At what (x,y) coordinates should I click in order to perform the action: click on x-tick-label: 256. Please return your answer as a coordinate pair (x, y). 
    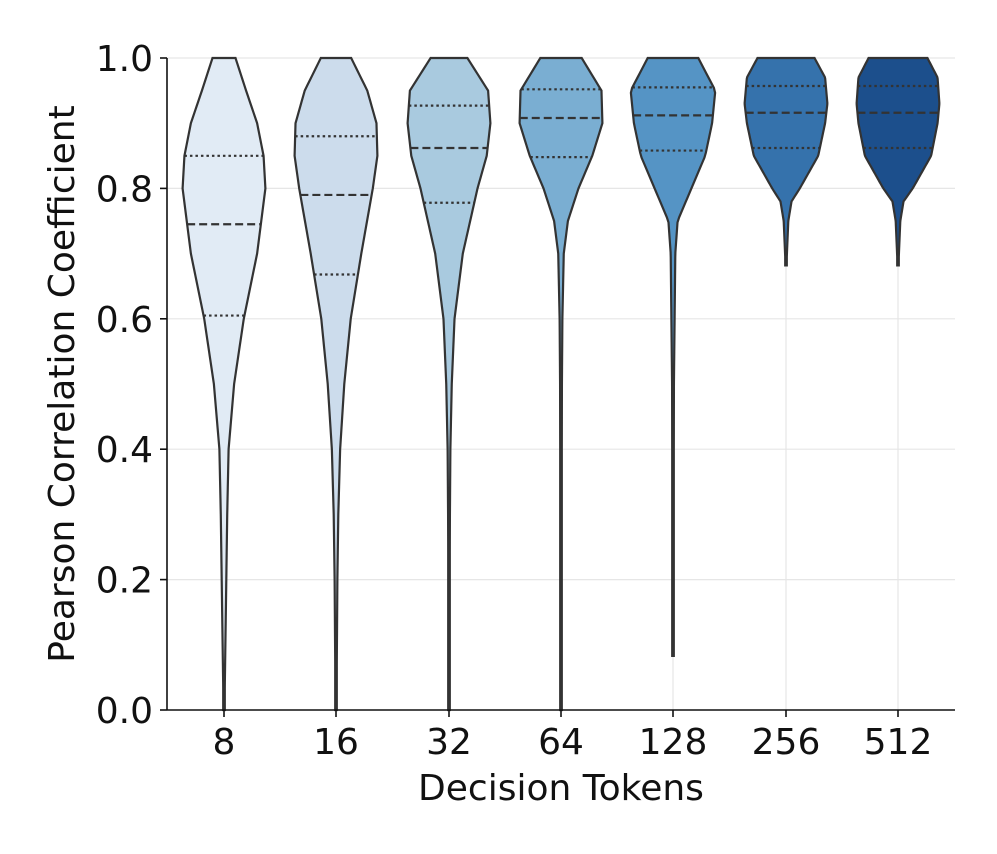
    Looking at the image, I should click on (786, 742).